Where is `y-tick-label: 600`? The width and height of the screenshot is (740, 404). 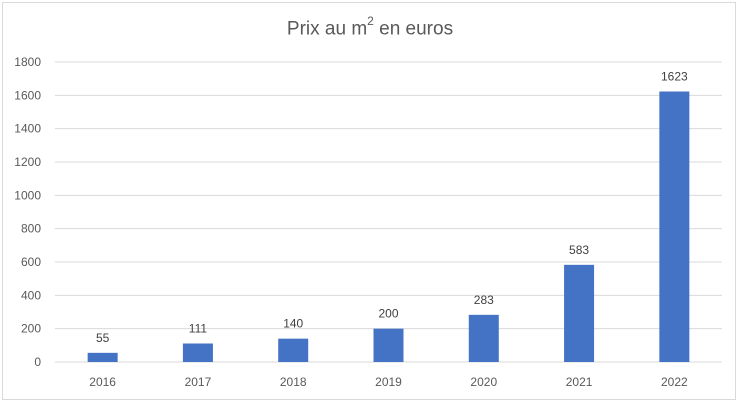 y-tick-label: 600 is located at coordinates (31, 262).